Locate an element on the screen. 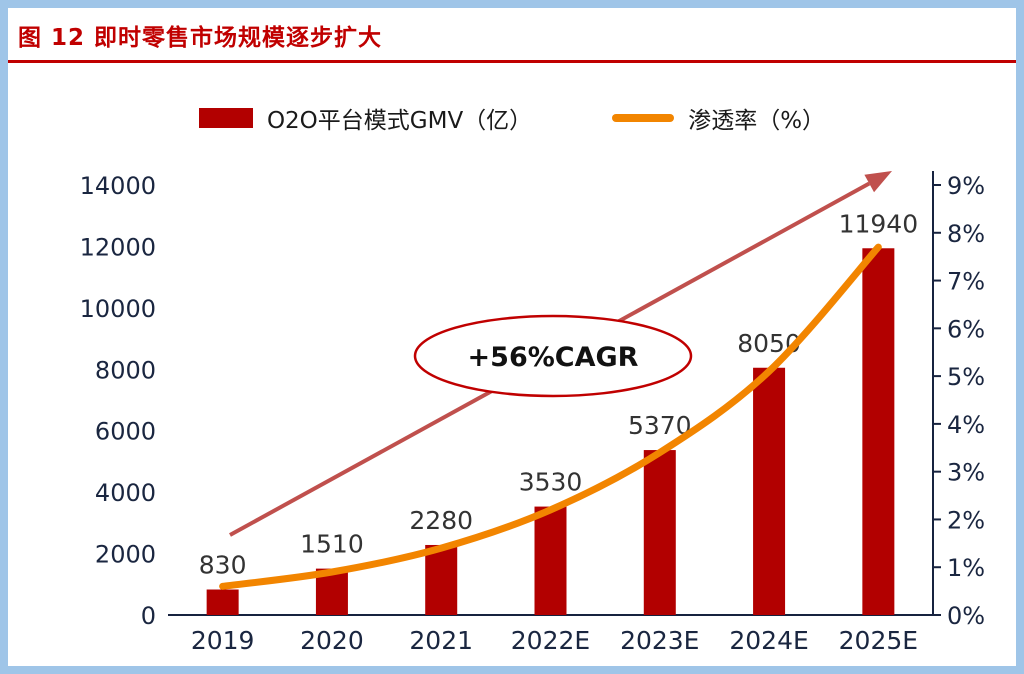 The height and width of the screenshot is (674, 1024). legend-bar-swatch-icon is located at coordinates (225, 118).